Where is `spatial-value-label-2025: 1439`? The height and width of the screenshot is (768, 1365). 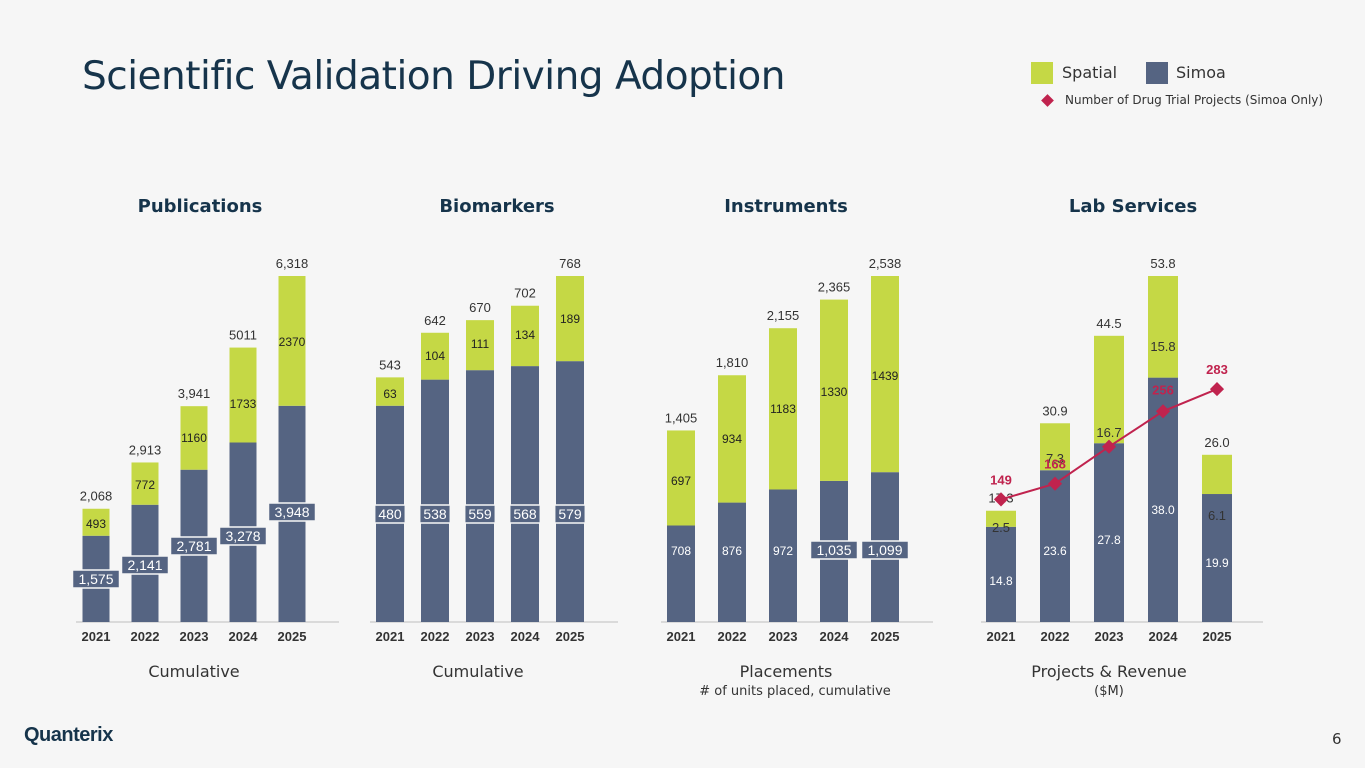 spatial-value-label-2025: 1439 is located at coordinates (885, 376).